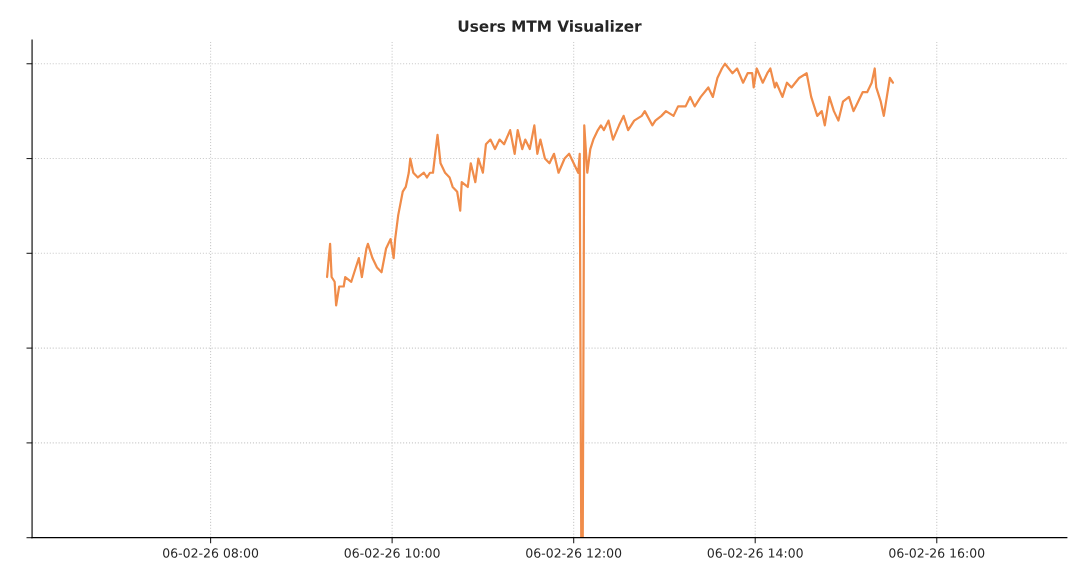  I want to click on chart-title: Users MTM Visualizer, so click(550, 26).